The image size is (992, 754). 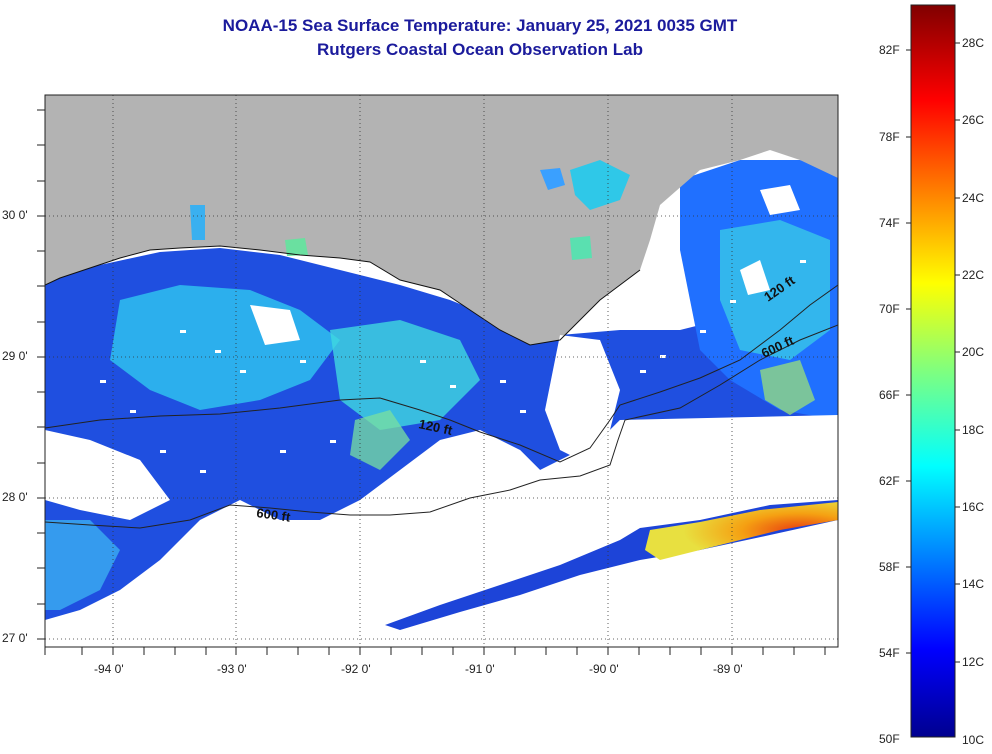 I want to click on lat-label: 27 0', so click(x=15, y=638).